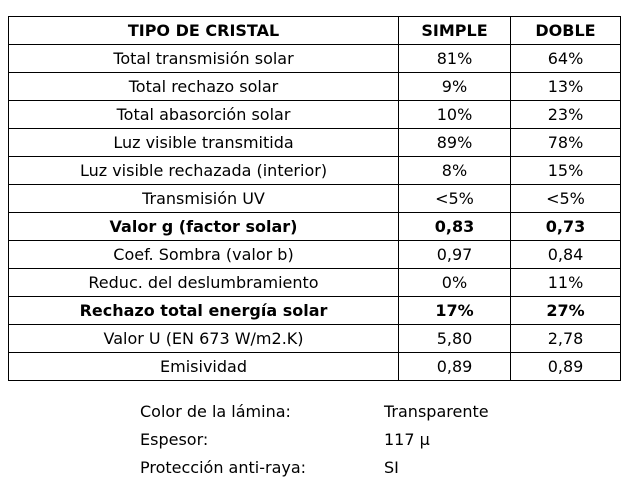  Describe the element at coordinates (203, 310) in the screenshot. I see `row-label: Rechazo total energía solar` at that location.